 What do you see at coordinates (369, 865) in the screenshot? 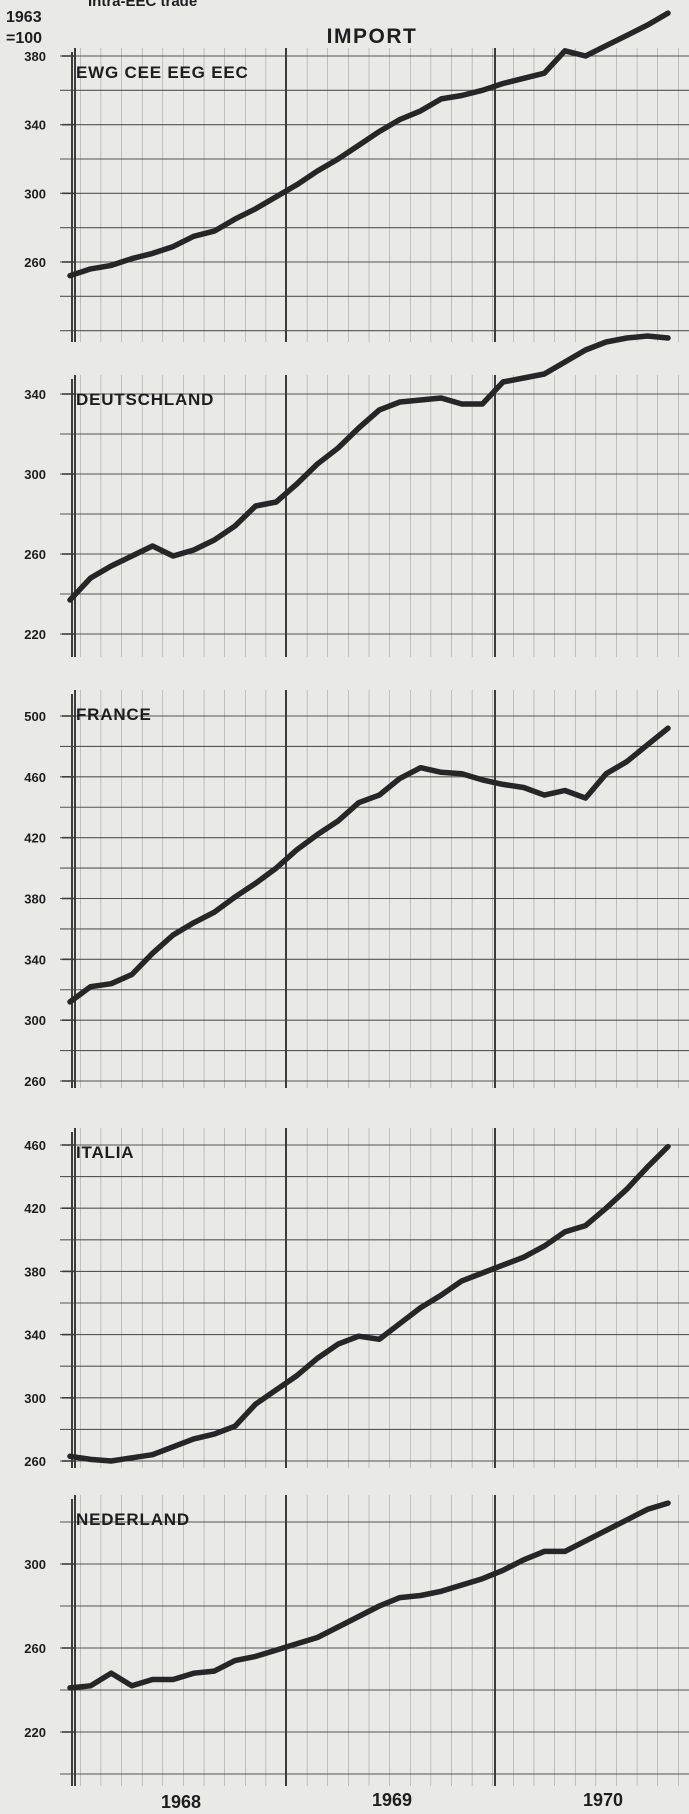
I see `panel-3-series-line` at bounding box center [369, 865].